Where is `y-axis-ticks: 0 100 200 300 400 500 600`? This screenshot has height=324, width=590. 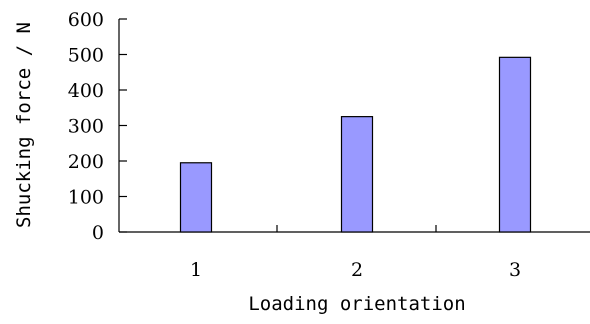 y-axis-ticks: 0 100 200 300 400 500 600 is located at coordinates (97, 126).